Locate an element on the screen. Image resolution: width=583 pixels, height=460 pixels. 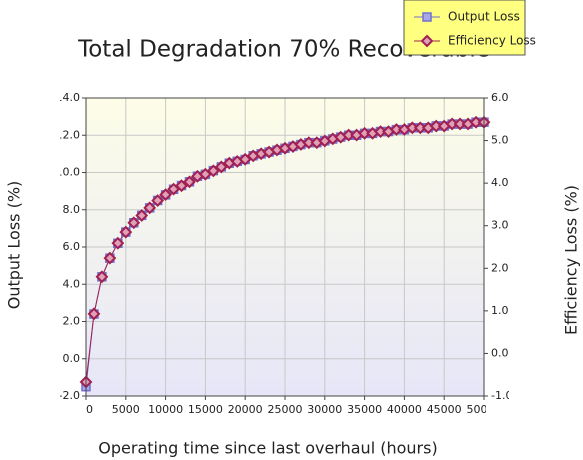
x-tick-label: 5000 is located at coordinates (126, 409).